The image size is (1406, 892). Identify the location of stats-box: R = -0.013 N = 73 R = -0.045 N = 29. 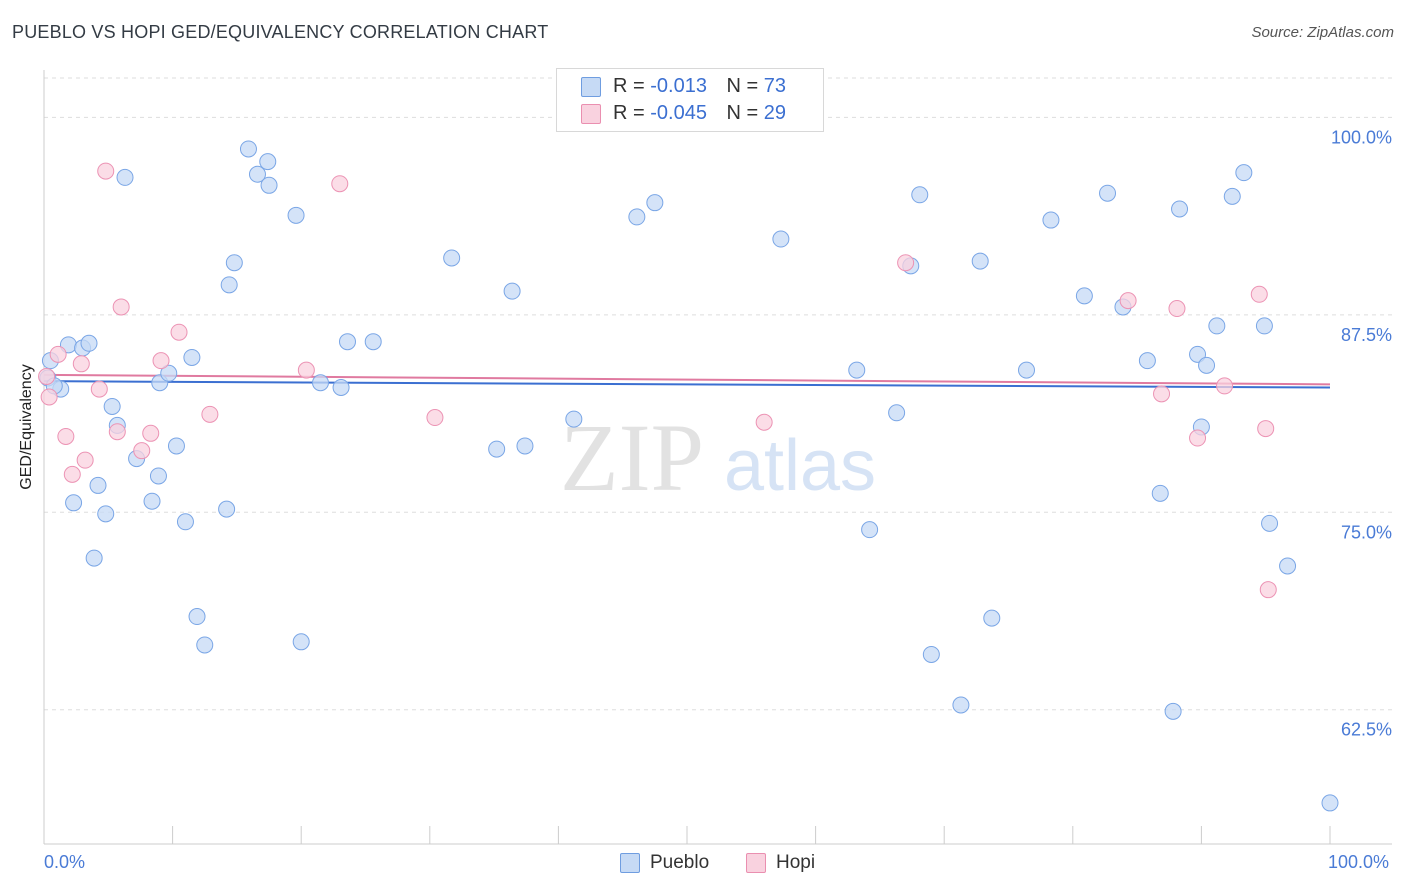
(690, 100).